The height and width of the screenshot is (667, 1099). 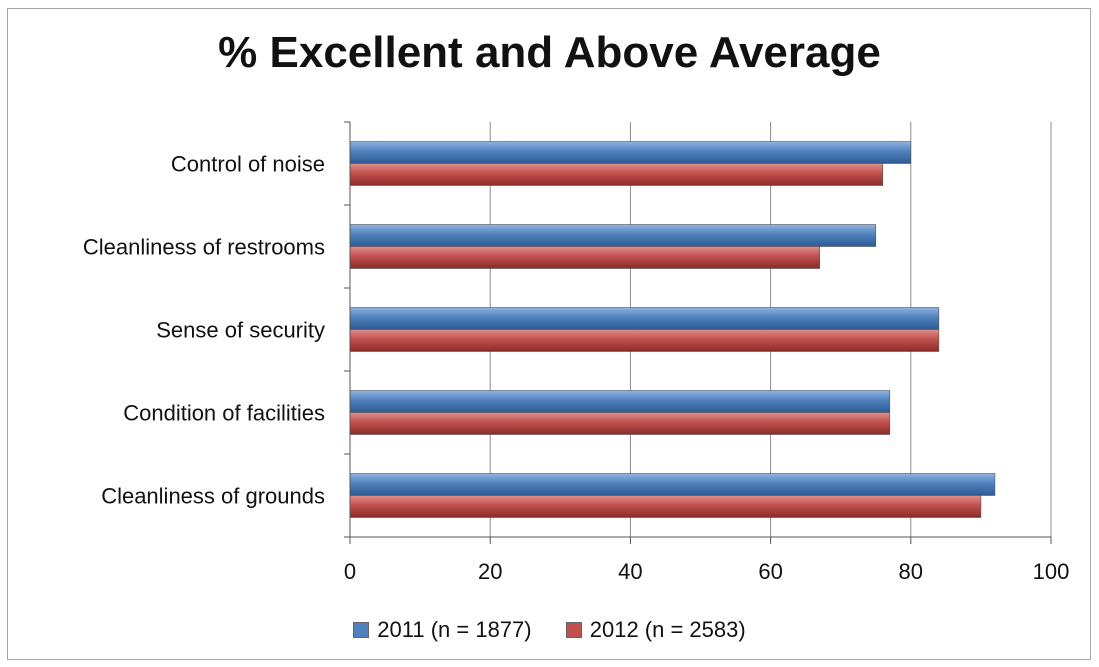 I want to click on legend-swatch-2011, so click(x=361, y=630).